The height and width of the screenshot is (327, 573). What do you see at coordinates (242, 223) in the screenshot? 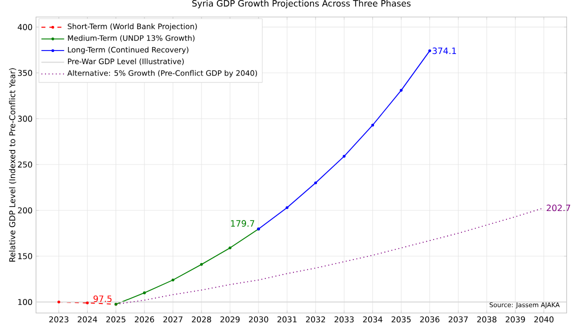
I see `annotation: 179.7` at bounding box center [242, 223].